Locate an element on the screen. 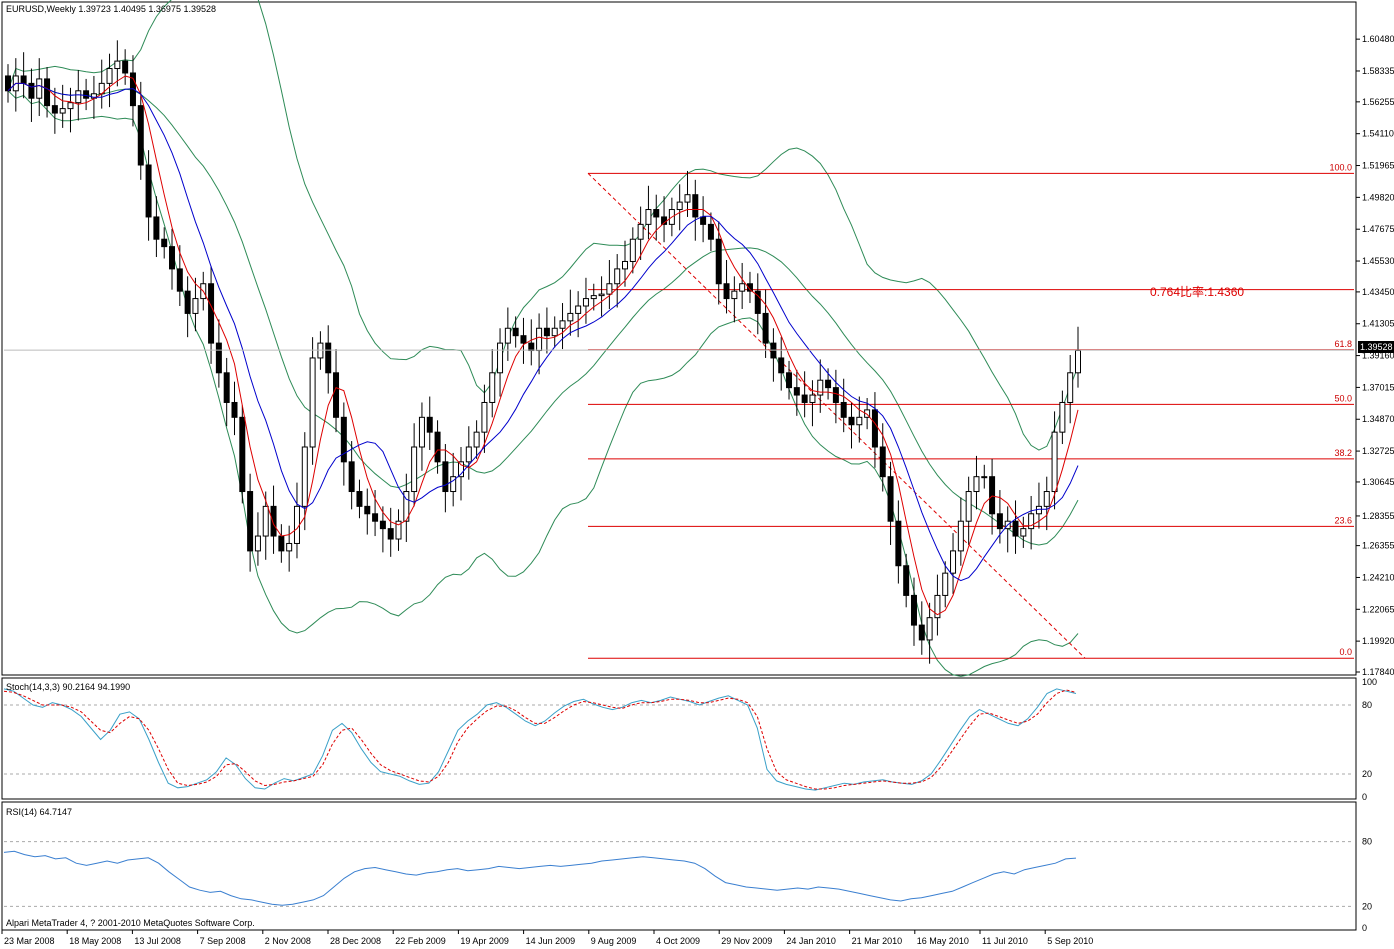 This screenshot has width=1394, height=949. time-tick-label: 4 Oct 2009 is located at coordinates (678, 941).